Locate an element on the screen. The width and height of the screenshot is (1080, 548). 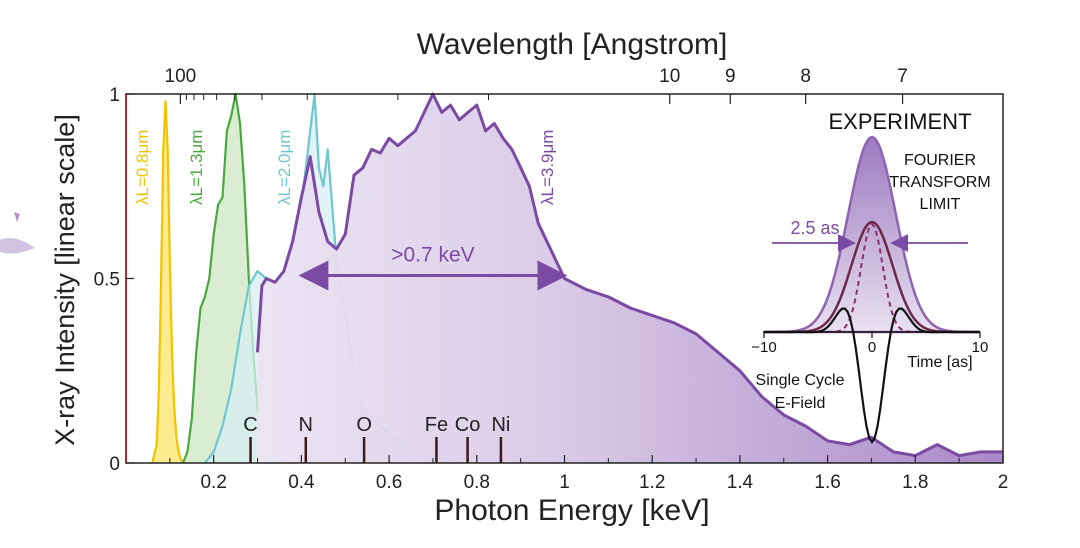
inset-efield-label: Single Cycle is located at coordinates (800, 380).